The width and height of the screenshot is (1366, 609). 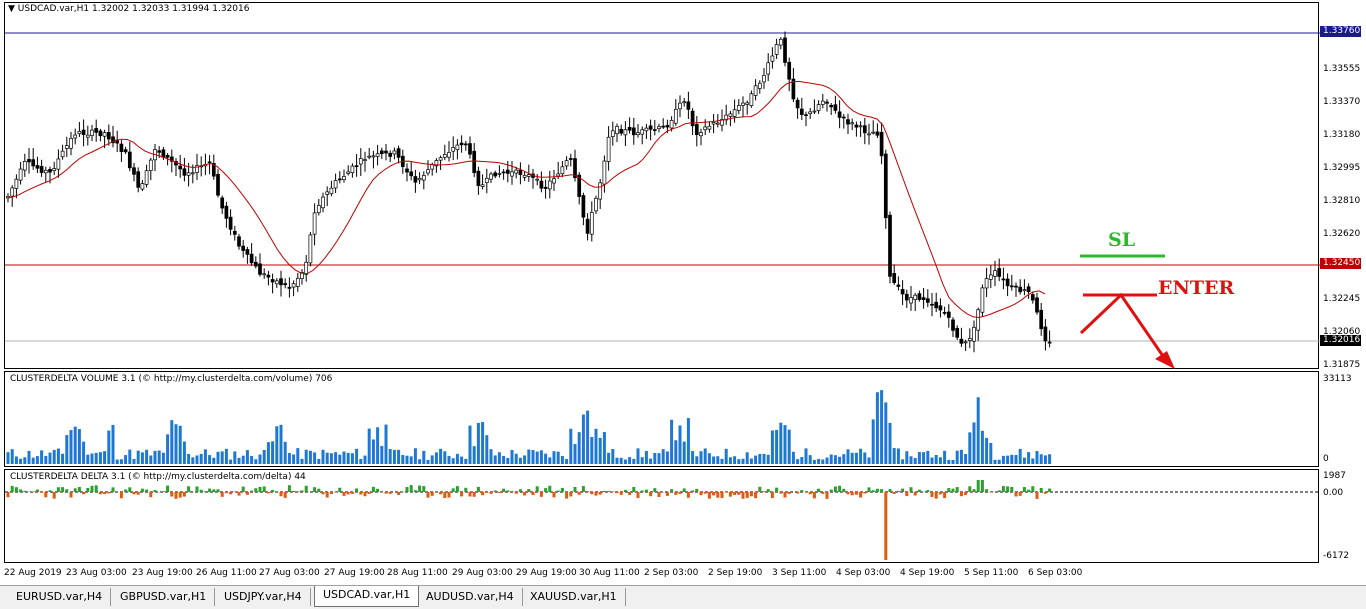 What do you see at coordinates (59, 597) in the screenshot?
I see `tab-eurusd: EURUSD.var,H4` at bounding box center [59, 597].